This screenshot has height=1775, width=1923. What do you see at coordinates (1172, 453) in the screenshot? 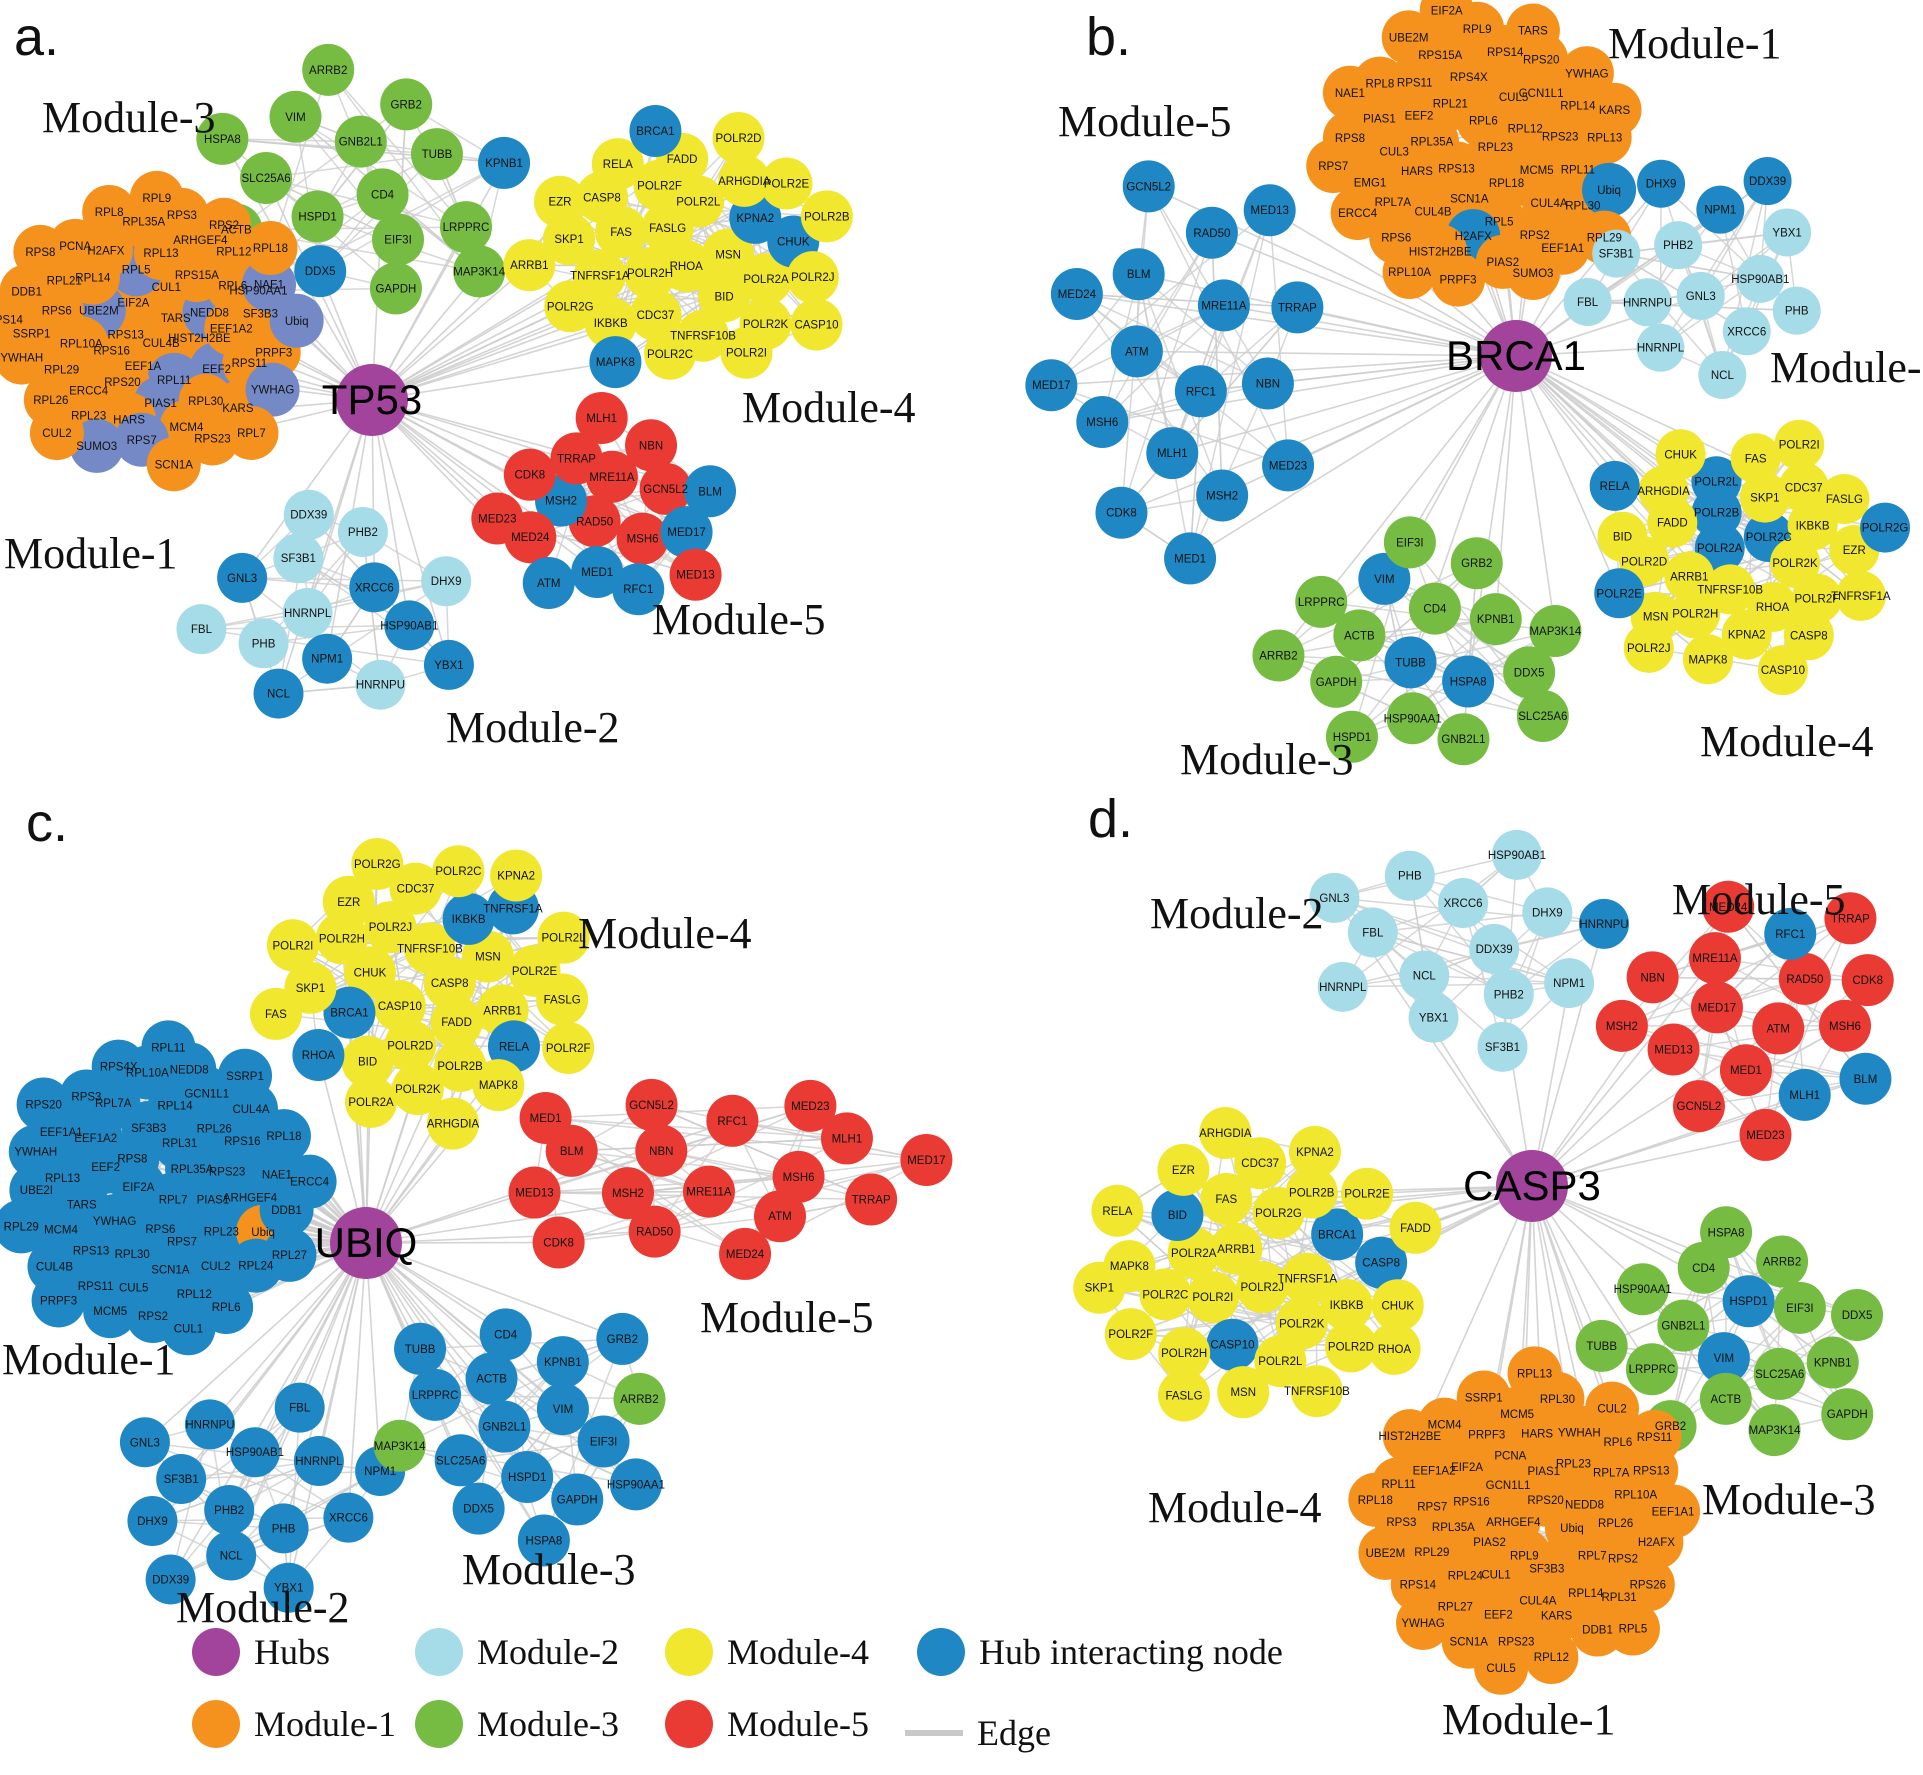
I see `node-mlh1` at bounding box center [1172, 453].